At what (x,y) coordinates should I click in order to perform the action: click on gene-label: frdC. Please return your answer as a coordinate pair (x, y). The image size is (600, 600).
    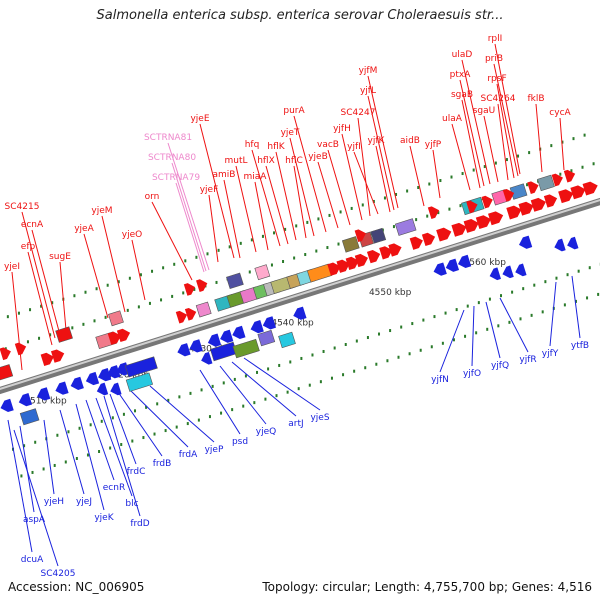
    Looking at the image, I should click on (136, 472).